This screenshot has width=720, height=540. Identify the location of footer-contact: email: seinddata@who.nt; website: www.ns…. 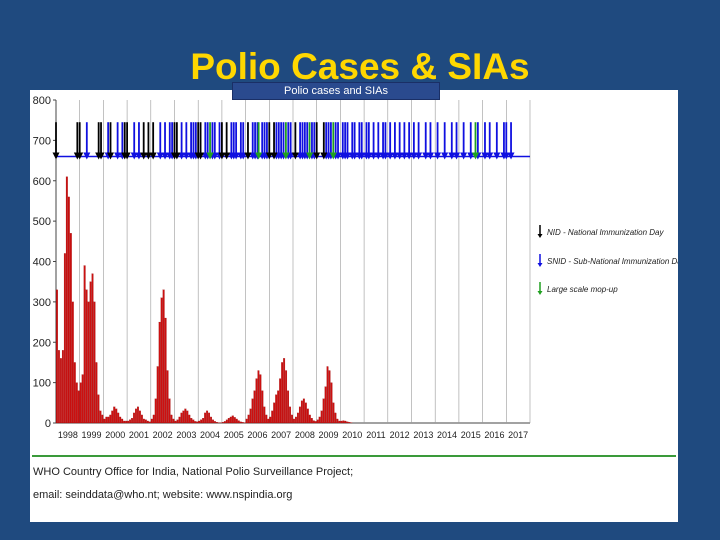
(163, 495).